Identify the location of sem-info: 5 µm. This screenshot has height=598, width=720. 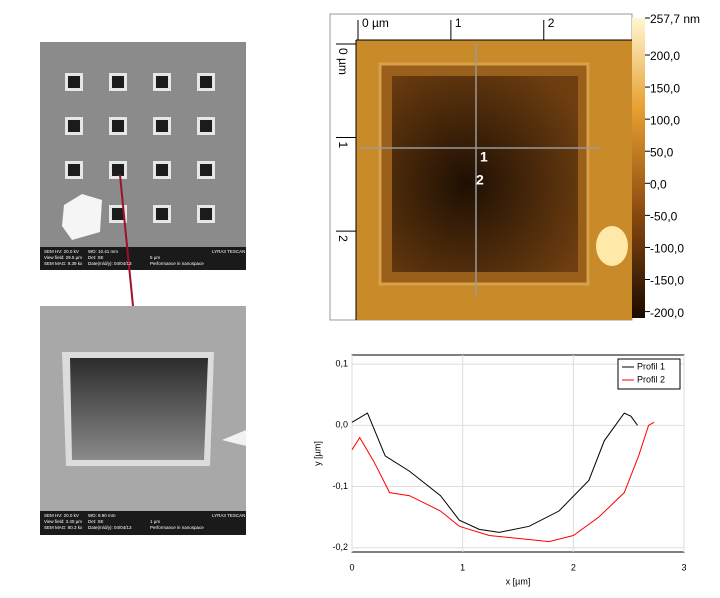
(155, 257).